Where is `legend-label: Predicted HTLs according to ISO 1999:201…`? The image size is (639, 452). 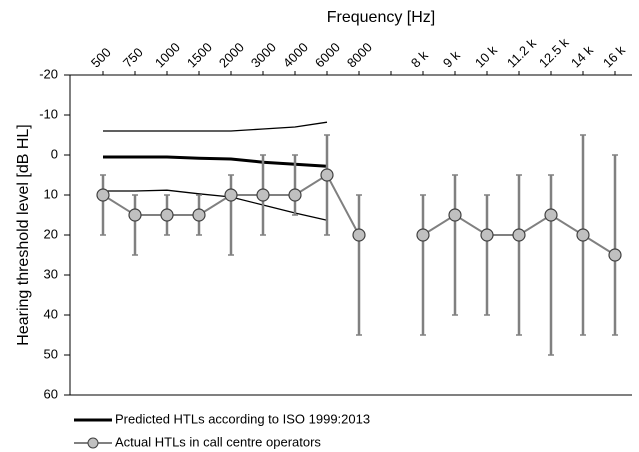 legend-label: Predicted HTLs according to ISO 1999:201… is located at coordinates (242, 418).